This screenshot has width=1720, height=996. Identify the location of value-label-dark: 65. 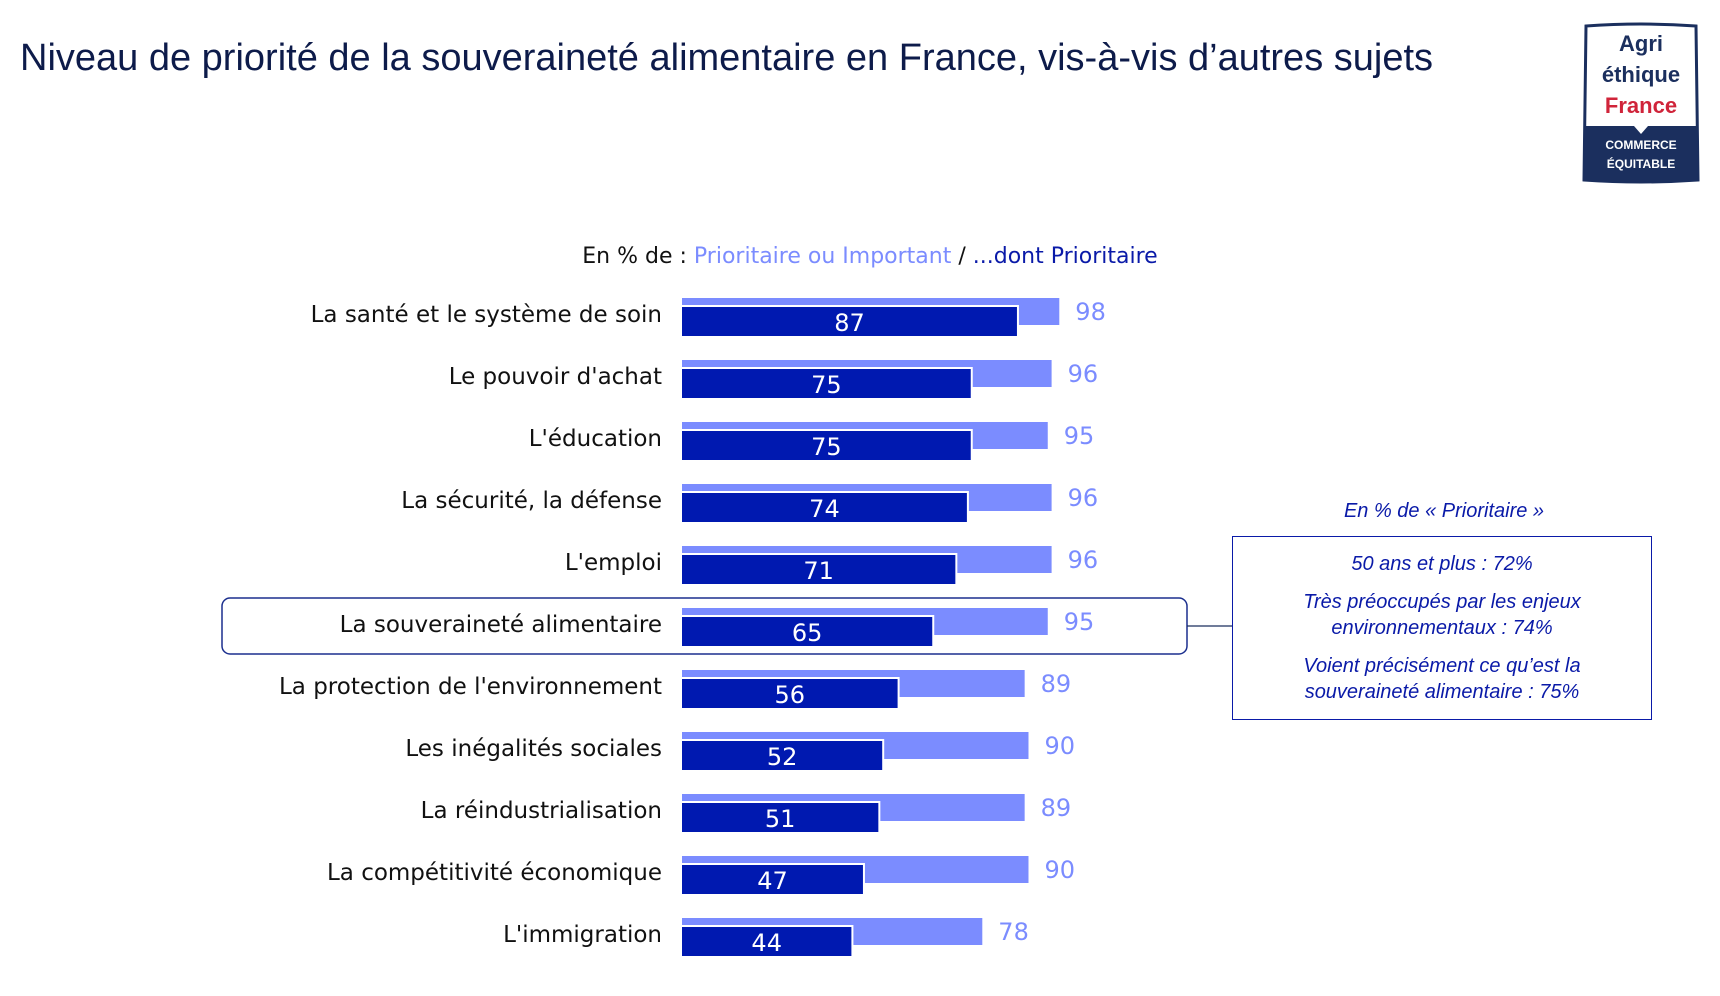
(807, 633).